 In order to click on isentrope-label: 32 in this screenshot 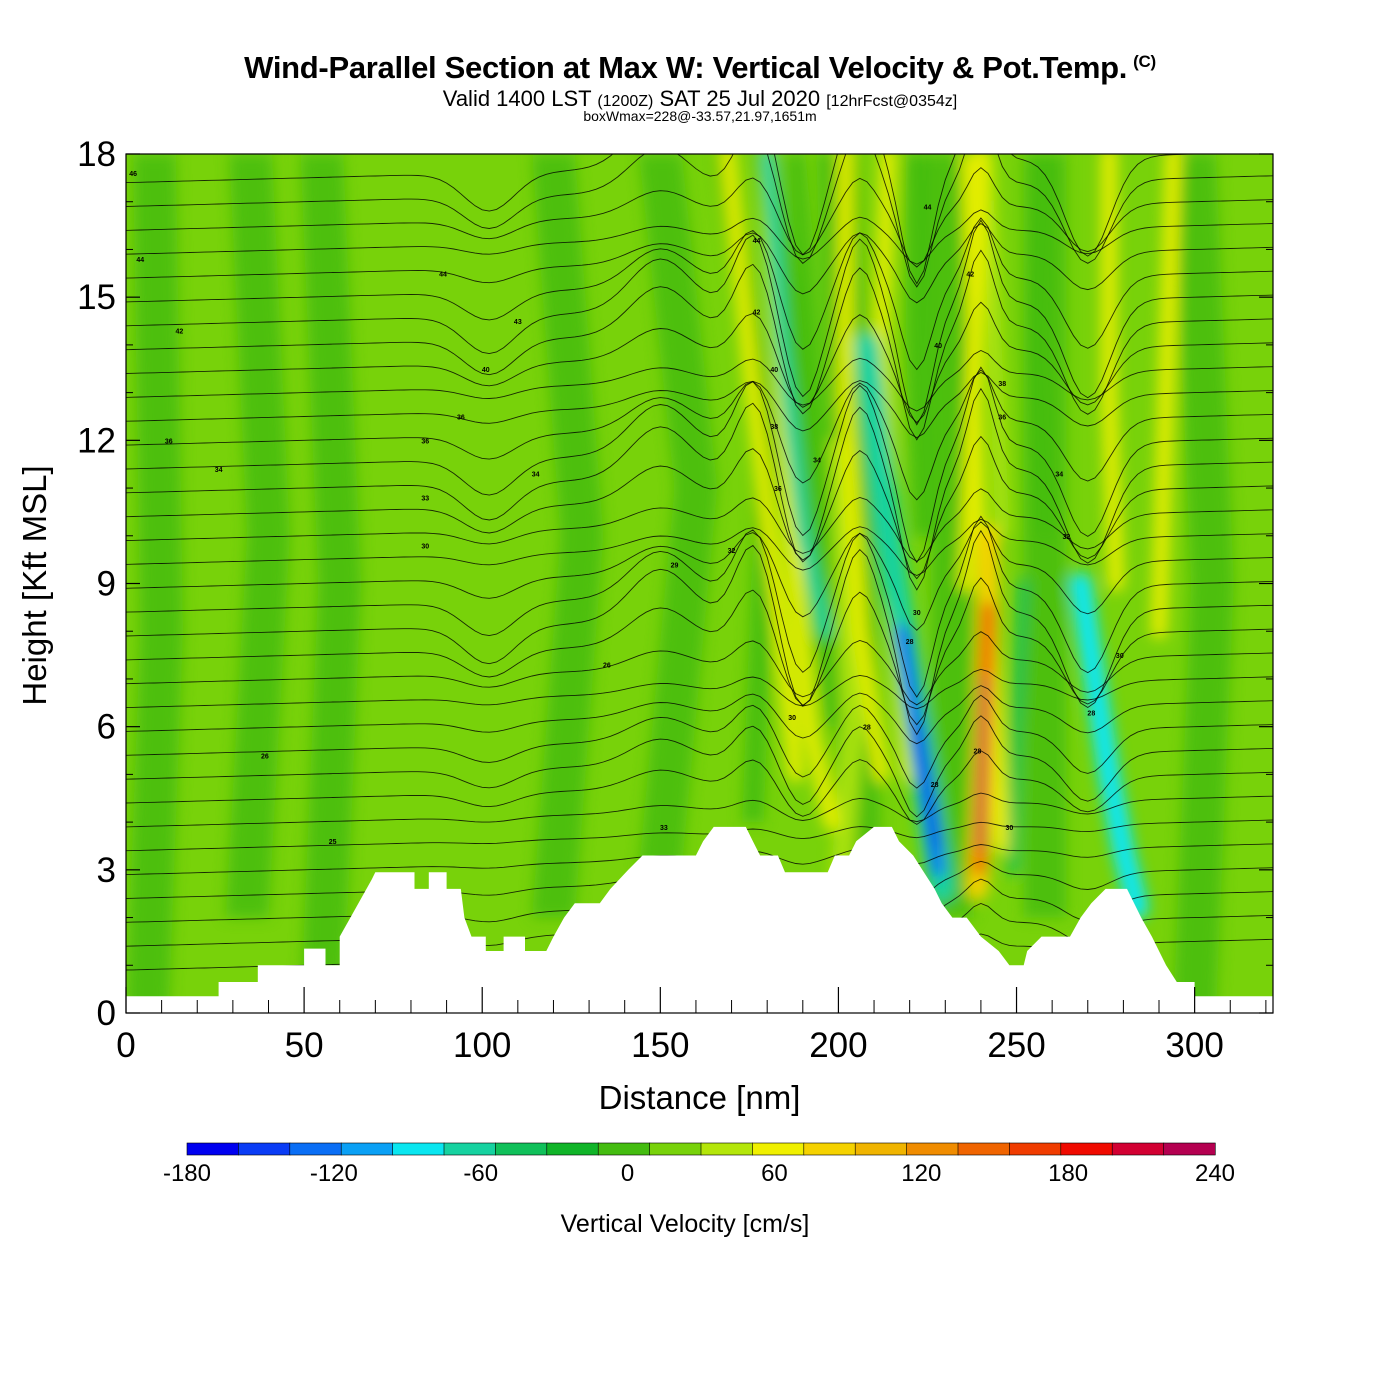, I will do `click(1066, 537)`.